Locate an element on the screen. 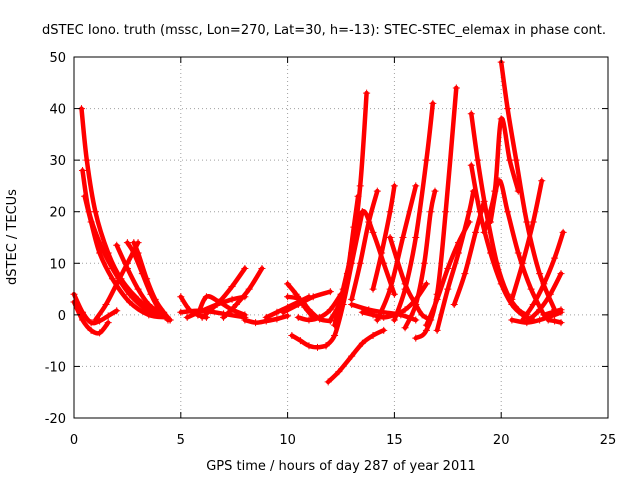  x-tick-label: 10 is located at coordinates (287, 440).